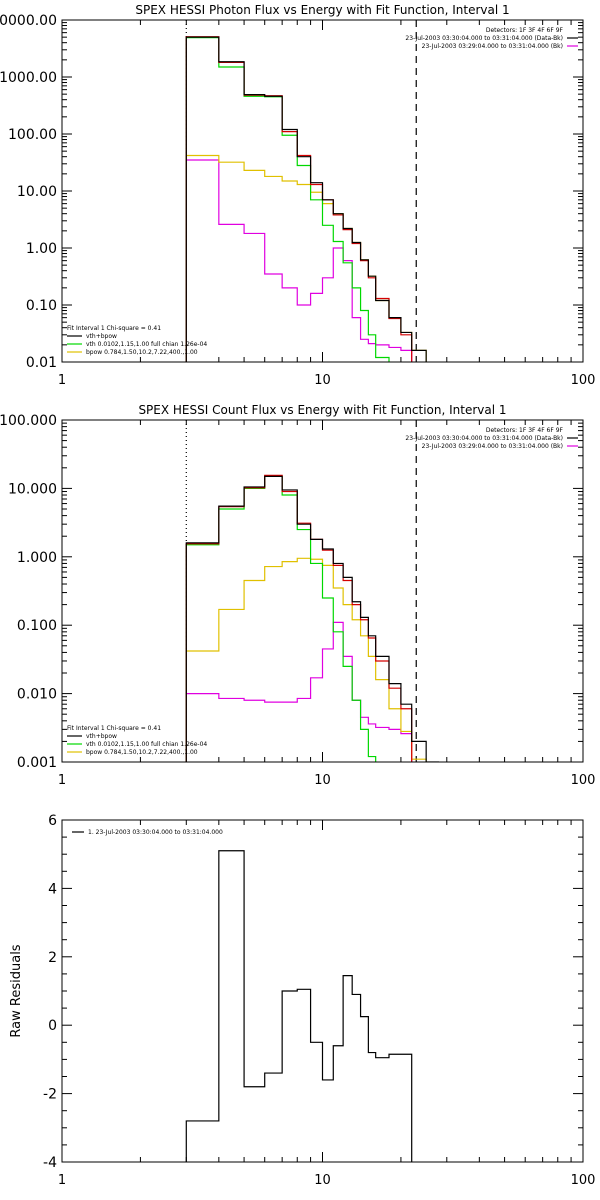 The image size is (600, 1200). What do you see at coordinates (299, 1006) in the screenshot?
I see `residuals-series-line` at bounding box center [299, 1006].